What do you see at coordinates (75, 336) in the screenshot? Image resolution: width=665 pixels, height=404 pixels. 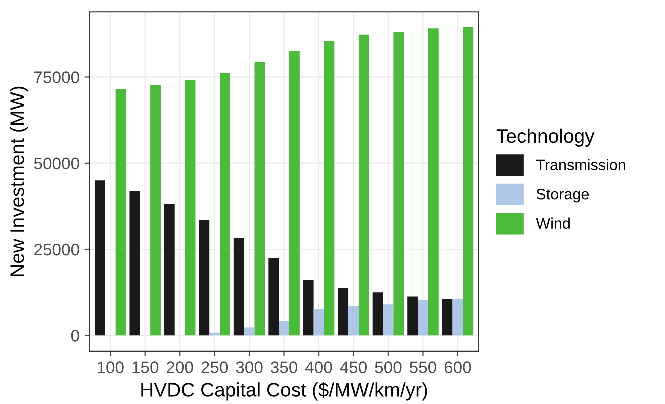 I see `y-tick-label: 0` at bounding box center [75, 336].